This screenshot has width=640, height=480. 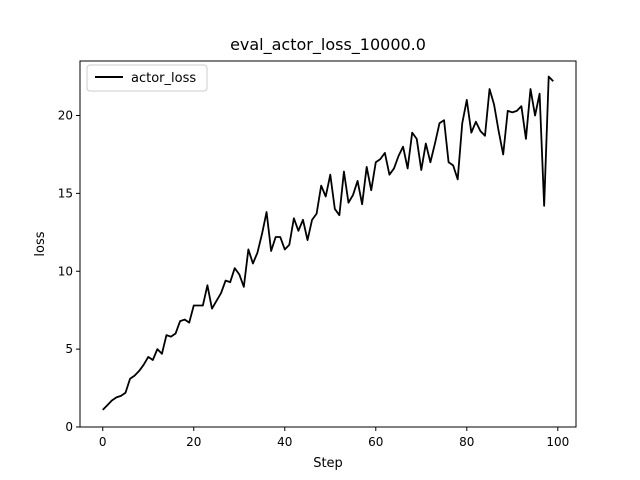 What do you see at coordinates (163, 78) in the screenshot?
I see `legend-label-actor-loss: actor_loss` at bounding box center [163, 78].